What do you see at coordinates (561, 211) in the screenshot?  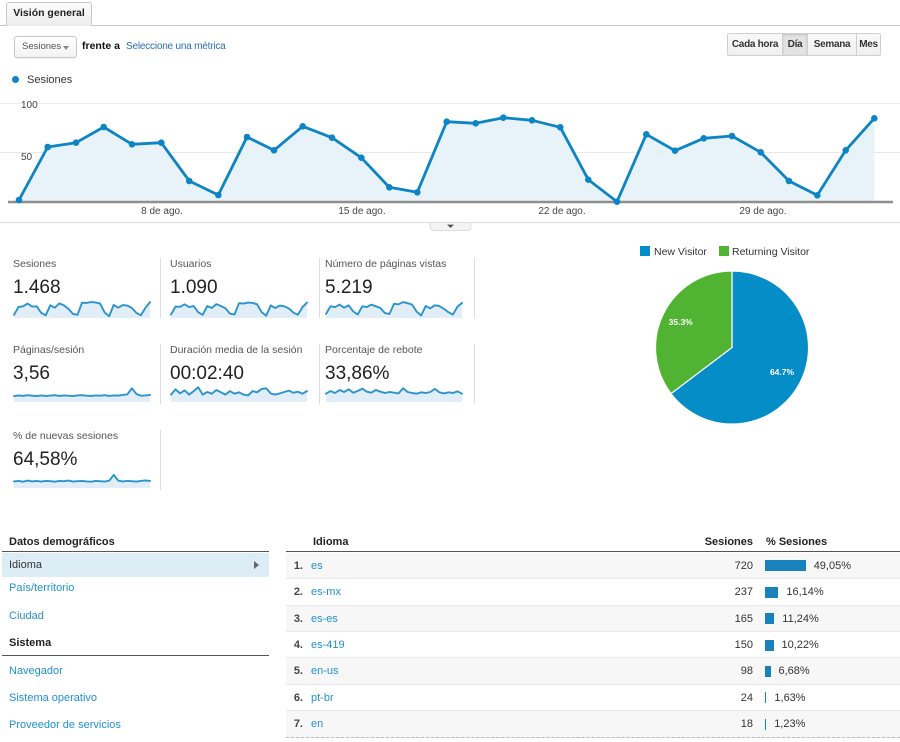 I see `svg-text: 22 de ago.` at bounding box center [561, 211].